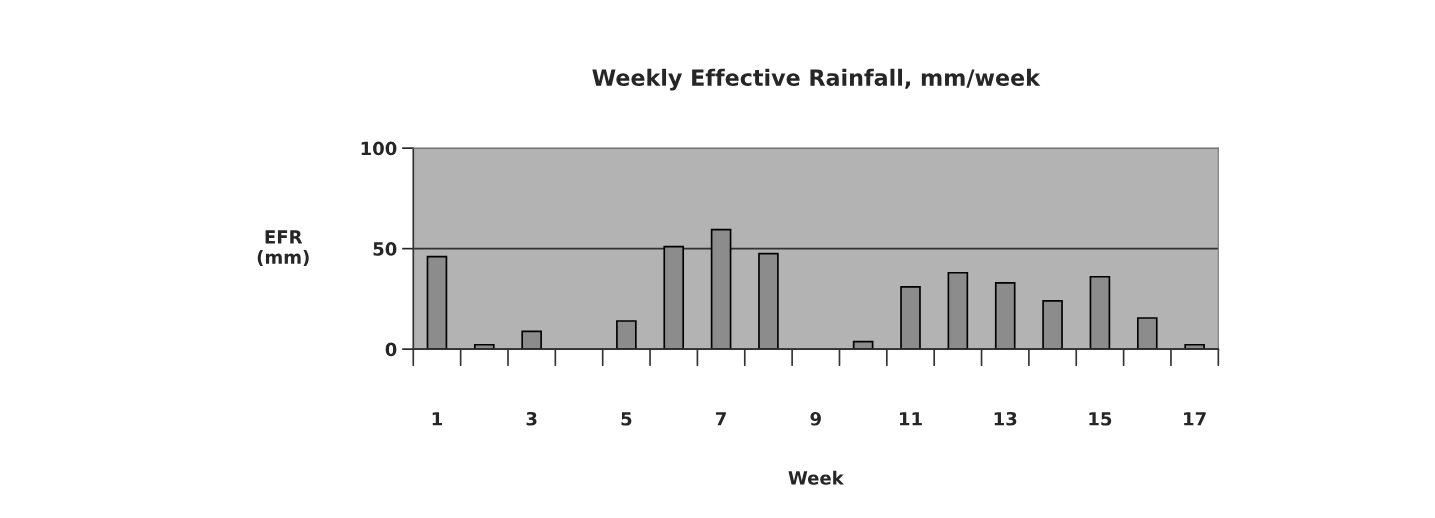  What do you see at coordinates (816, 477) in the screenshot?
I see `x-axis-title: Week` at bounding box center [816, 477].